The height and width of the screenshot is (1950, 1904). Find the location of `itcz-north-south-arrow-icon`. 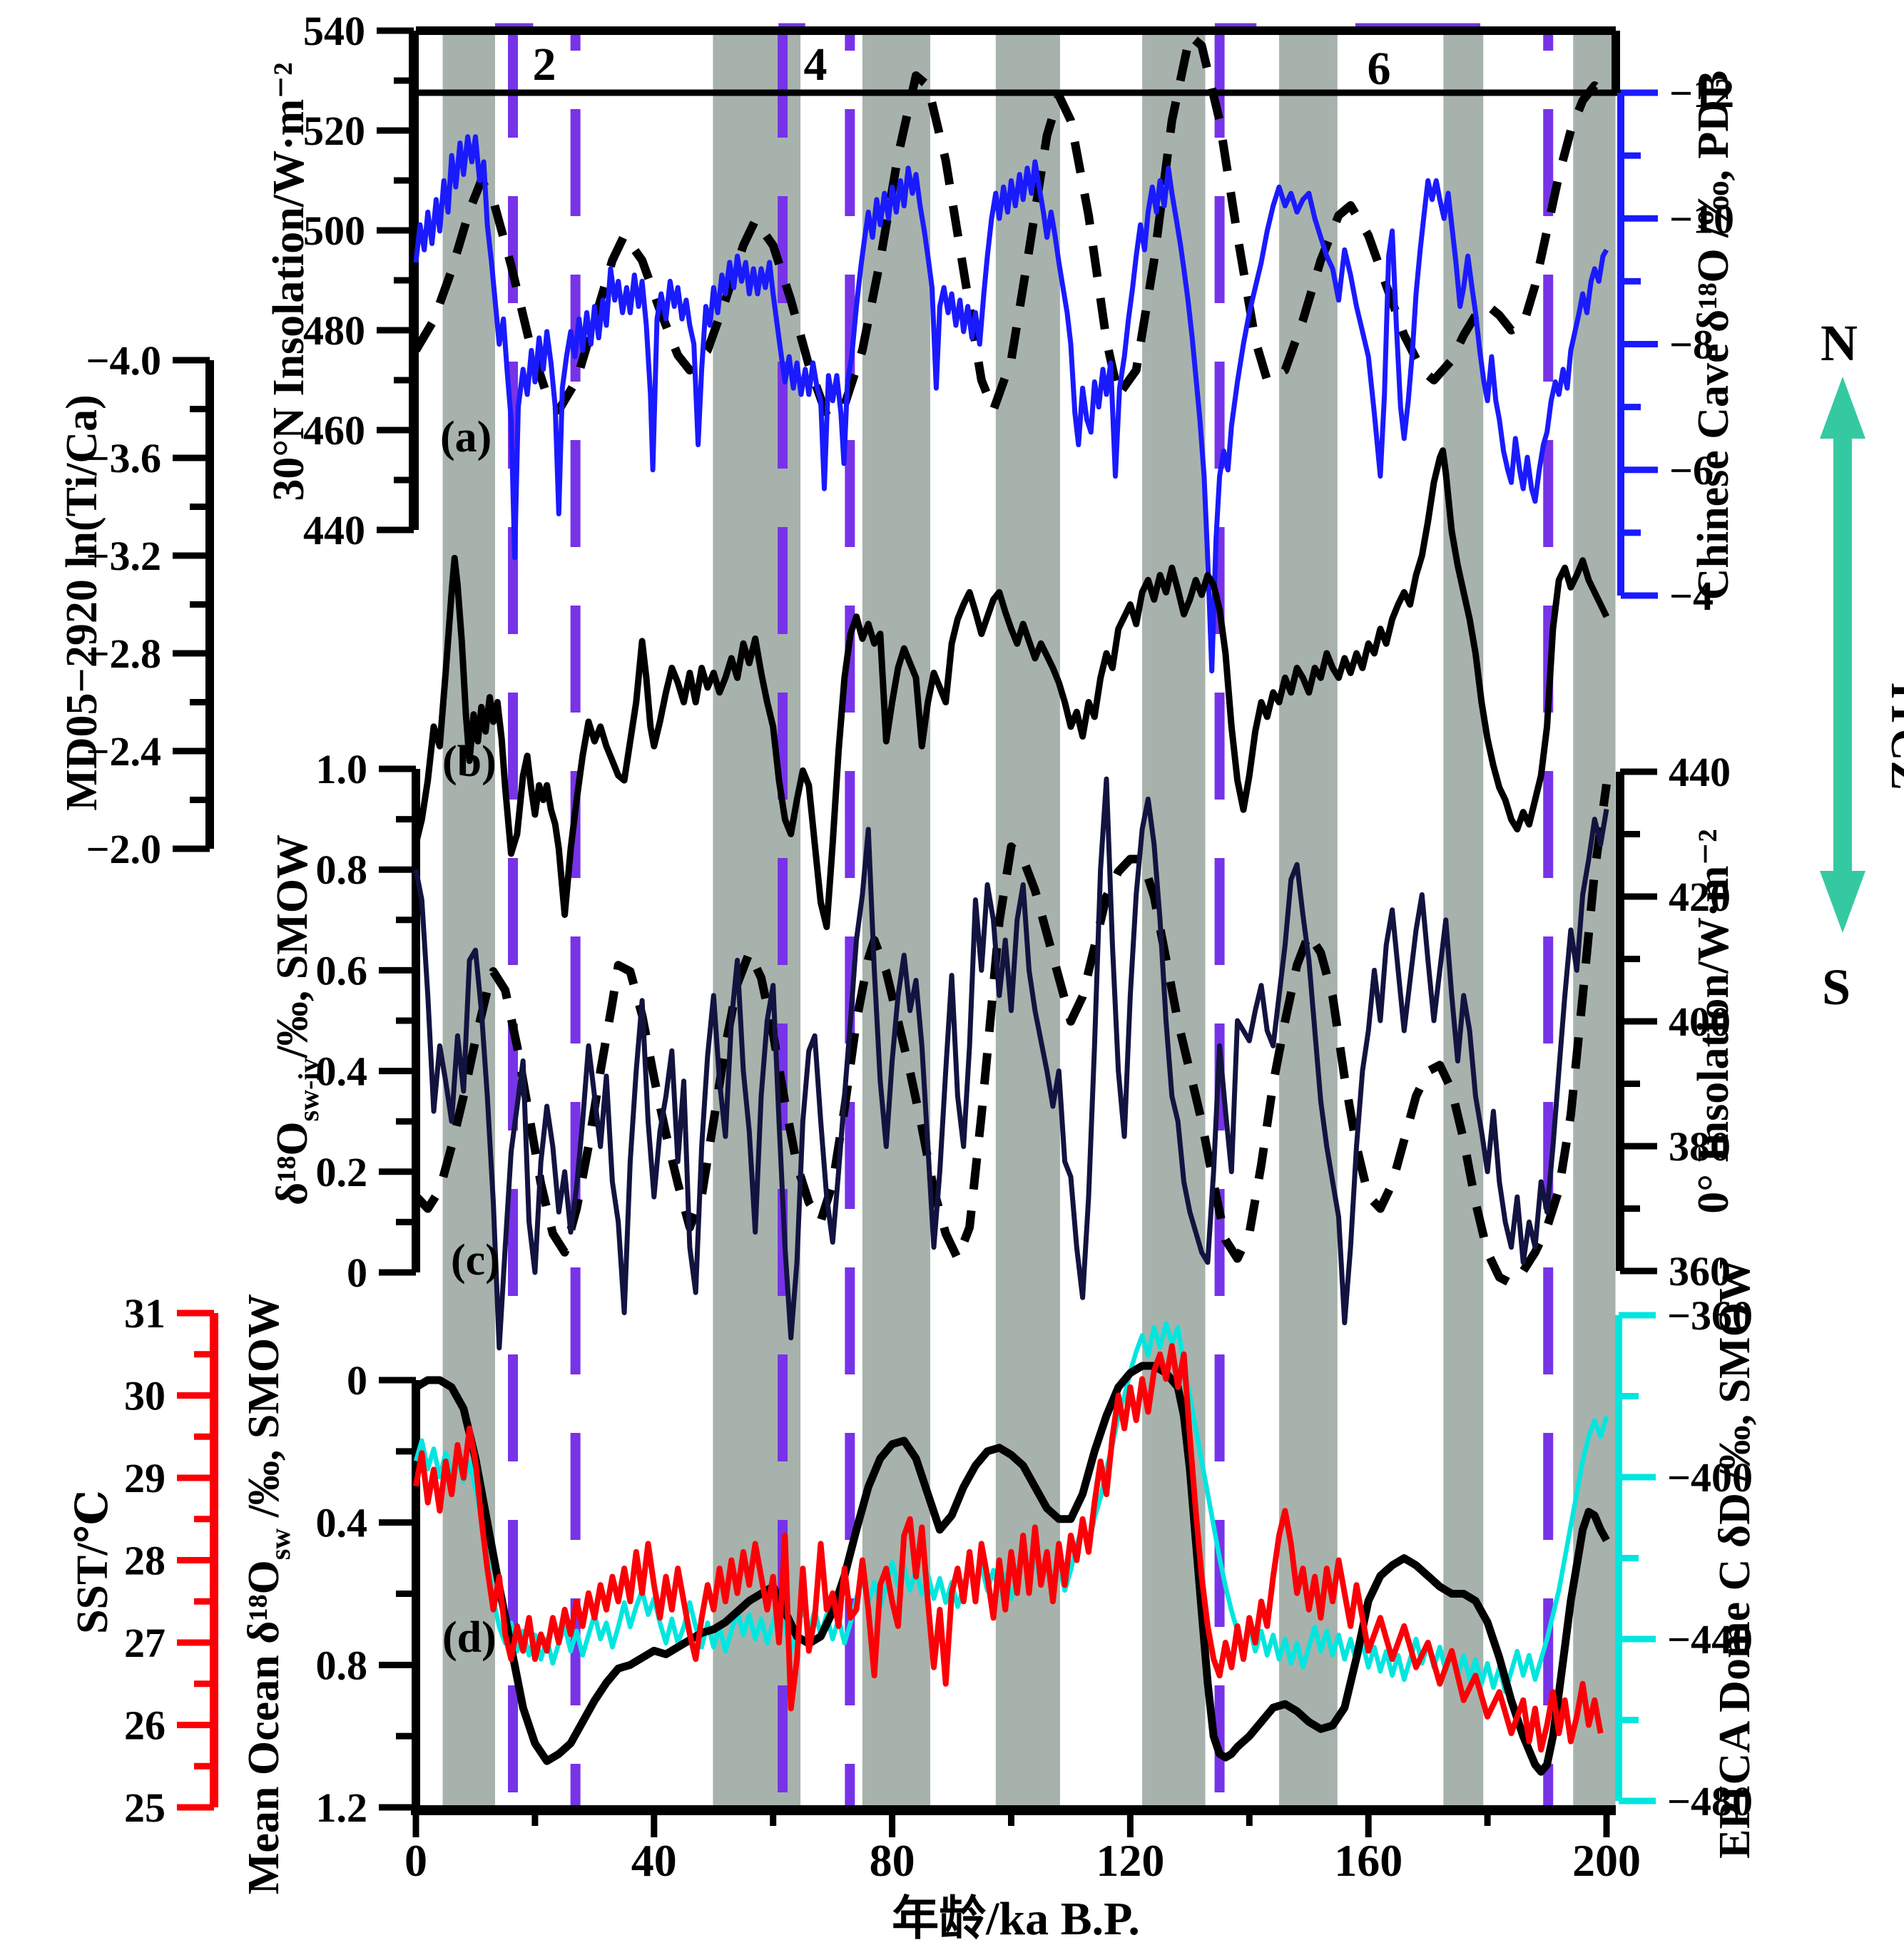

itcz-north-south-arrow-icon is located at coordinates (1842, 655).